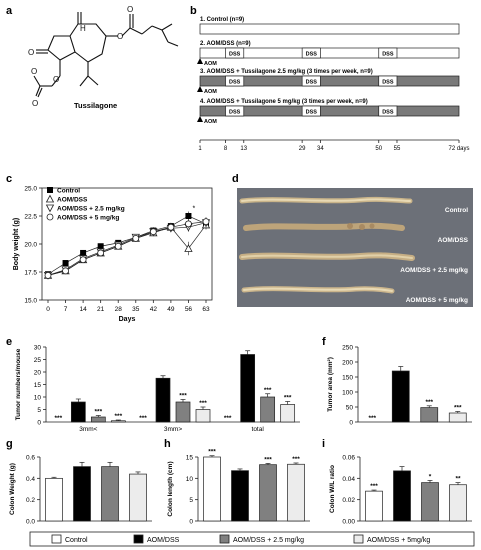 Image resolution: width=481 pixels, height=550 pixels. Describe the element at coordinates (437, 300) in the screenshot. I see `photo-label-5: AOM/DSS + 5 mg/kg` at that location.